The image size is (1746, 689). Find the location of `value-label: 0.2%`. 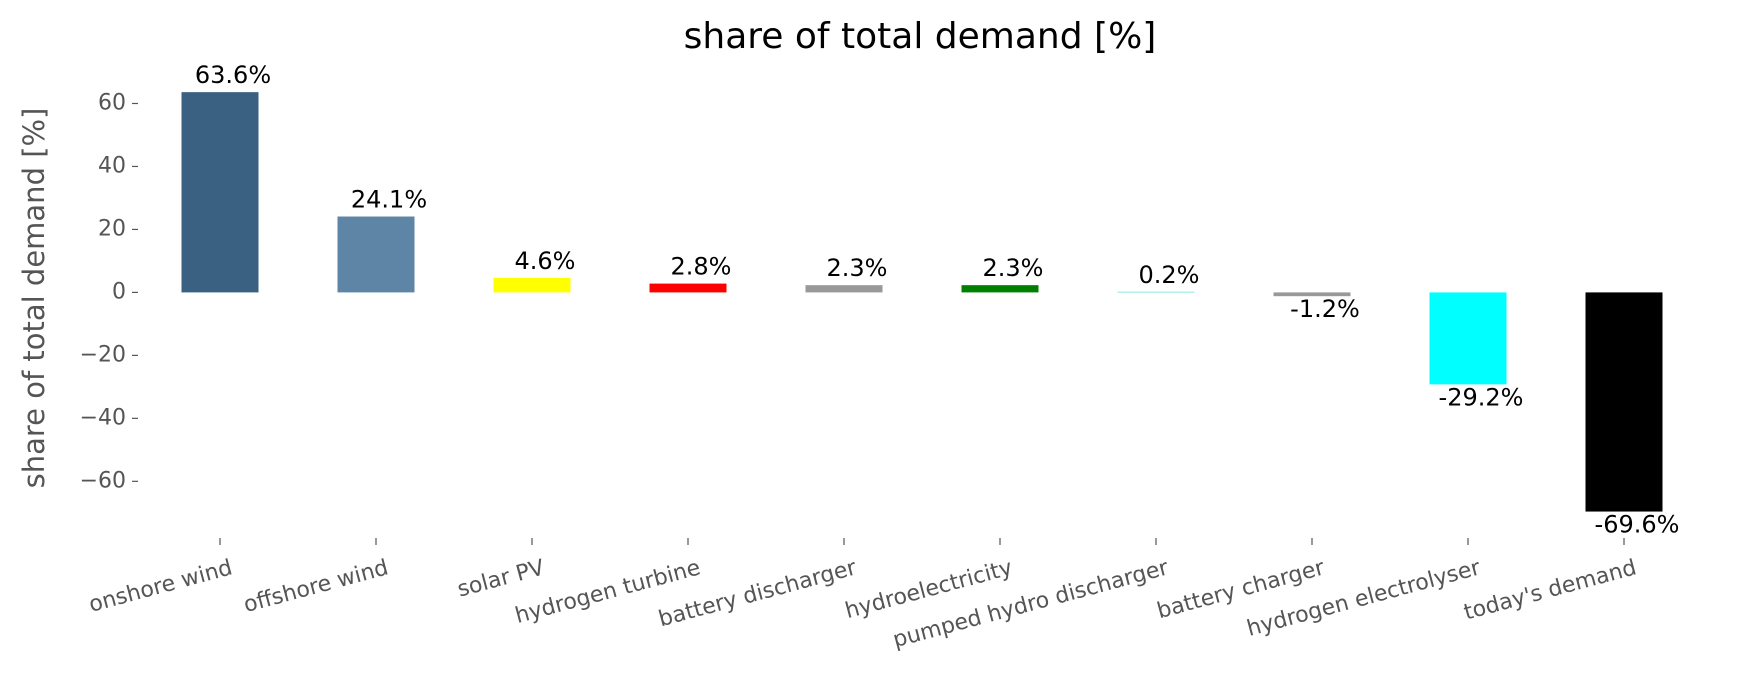

value-label: 0.2% is located at coordinates (1169, 275).